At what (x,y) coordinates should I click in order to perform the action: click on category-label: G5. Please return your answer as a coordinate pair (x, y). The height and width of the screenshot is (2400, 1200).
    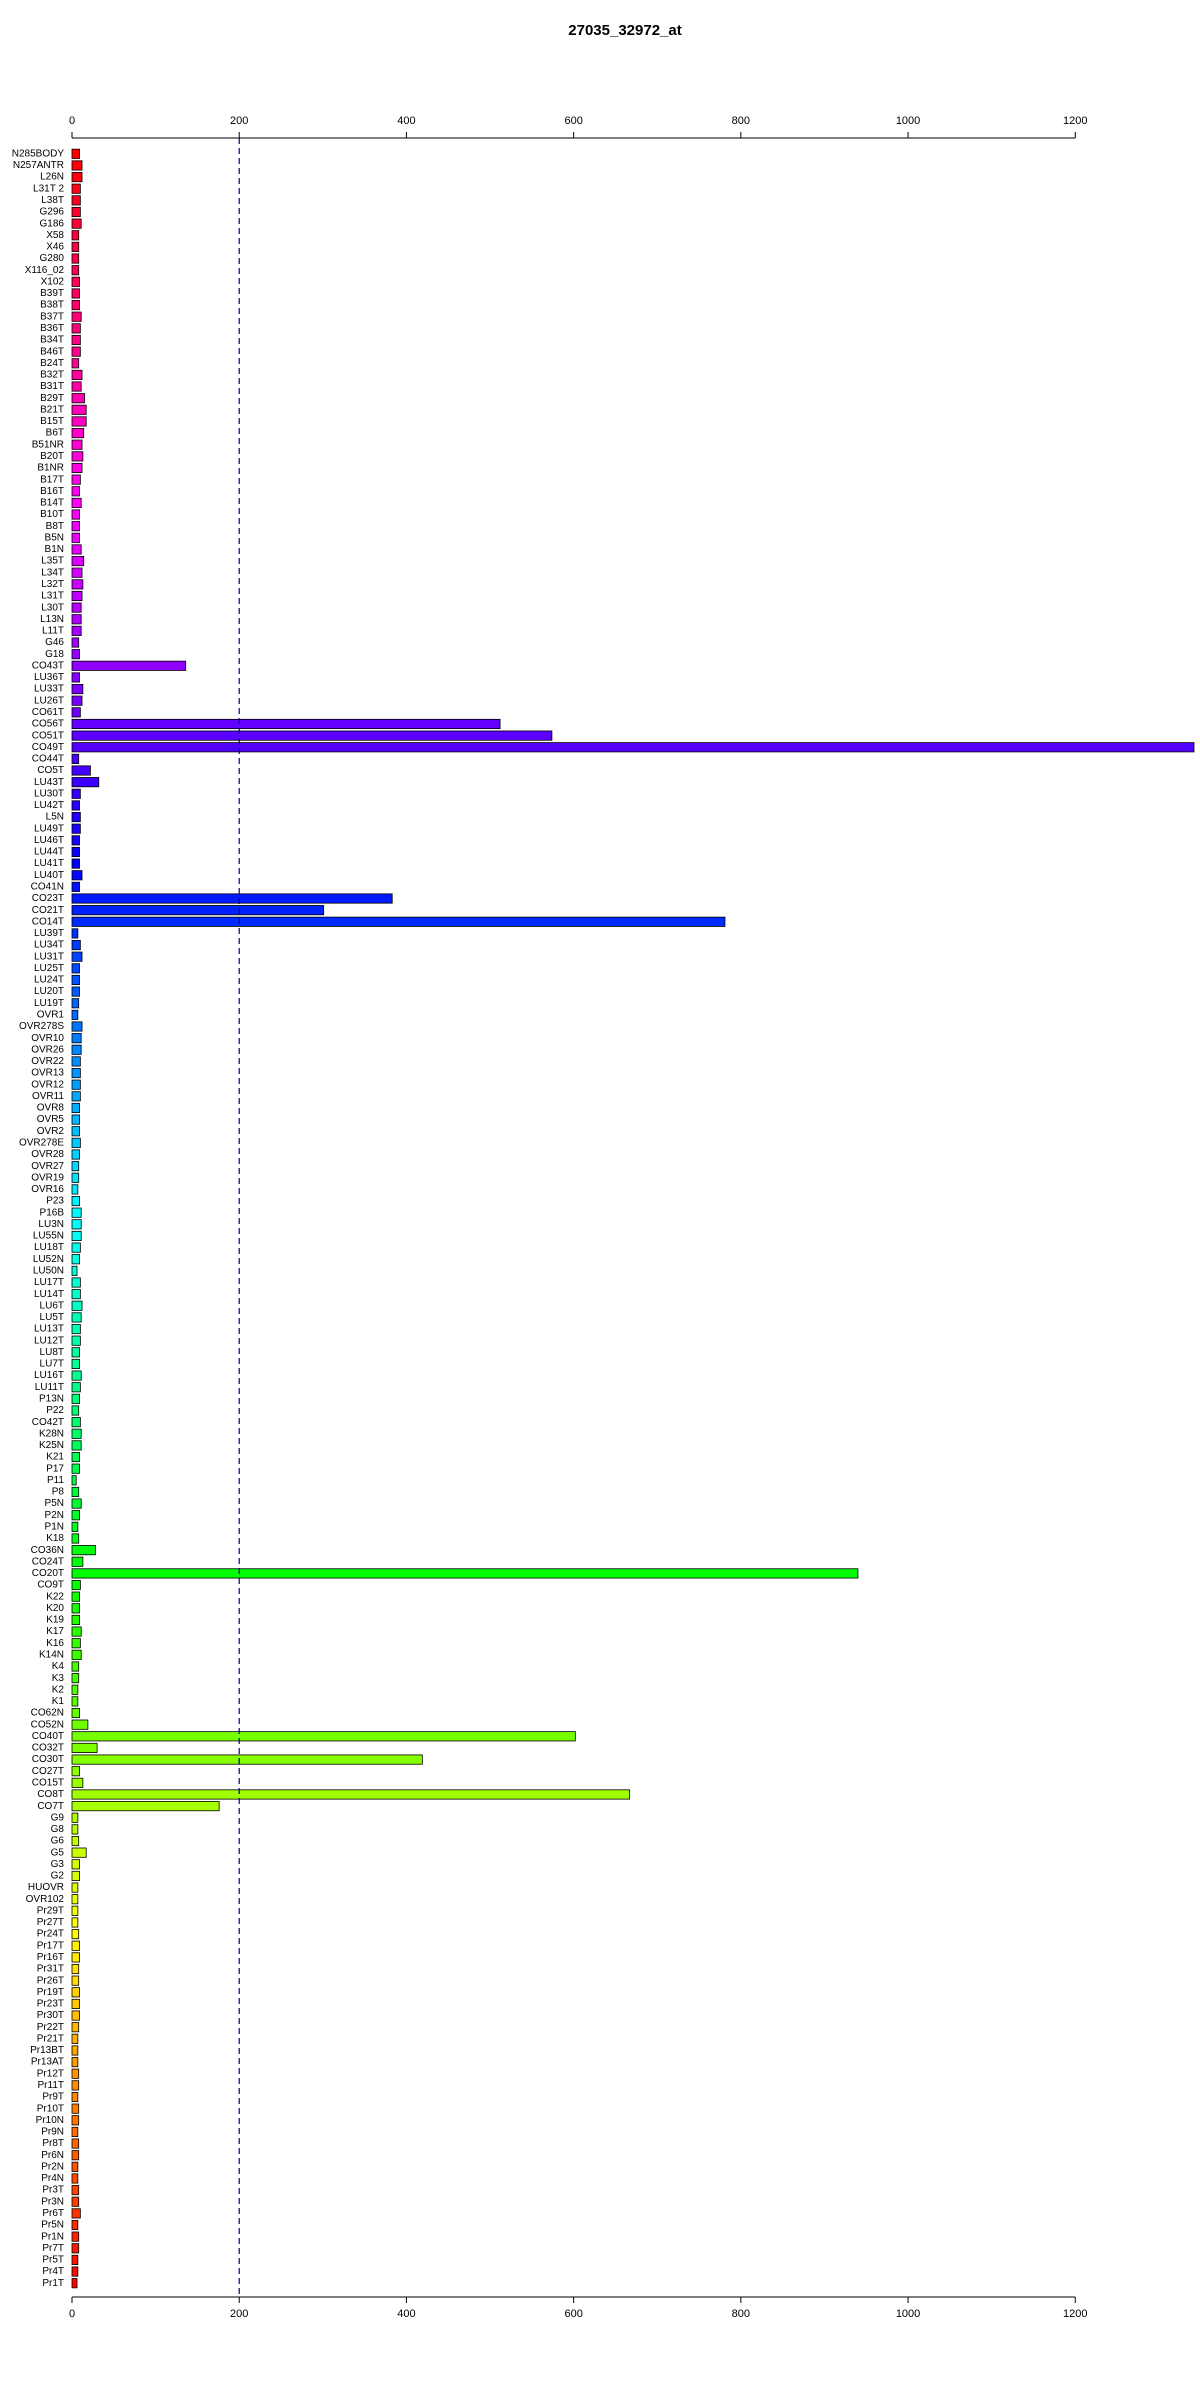
    Looking at the image, I should click on (58, 1852).